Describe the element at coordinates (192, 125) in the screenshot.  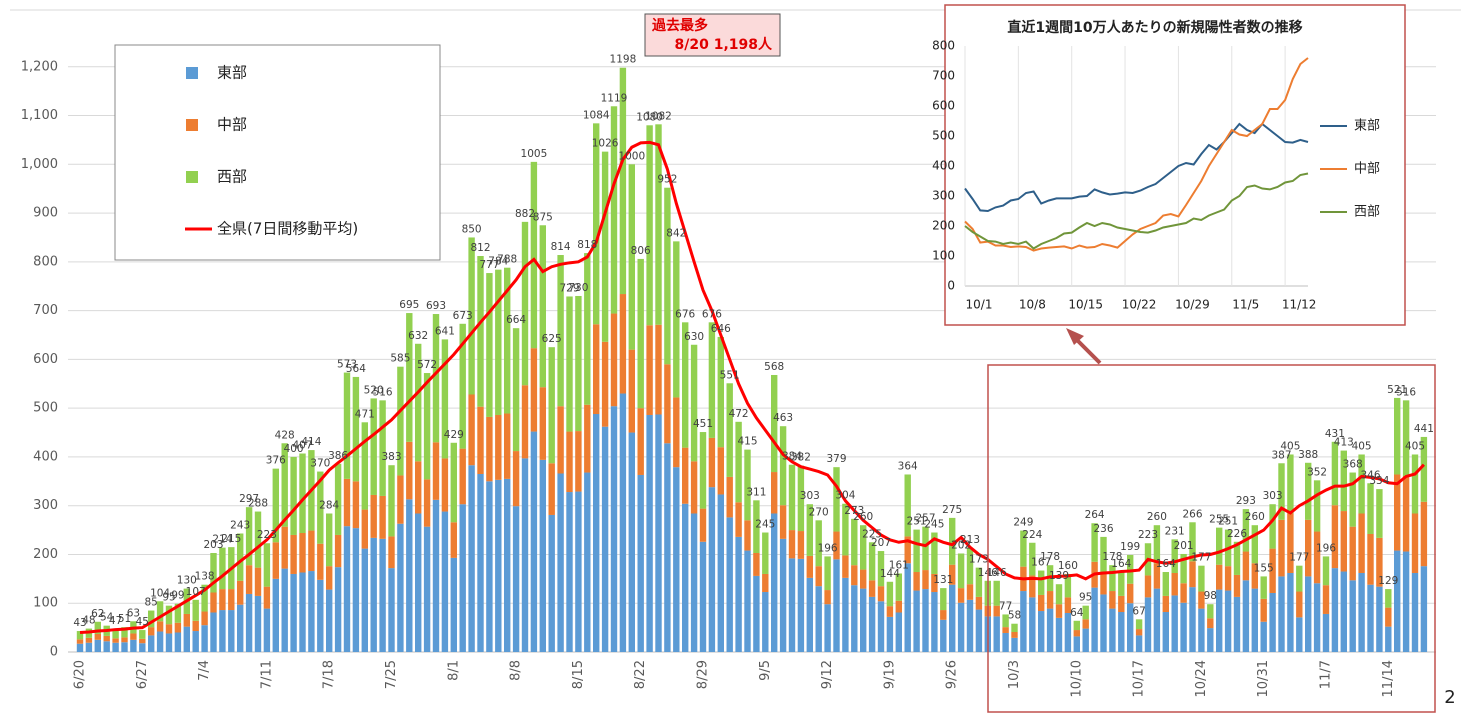
I see `legend-swatch` at that location.